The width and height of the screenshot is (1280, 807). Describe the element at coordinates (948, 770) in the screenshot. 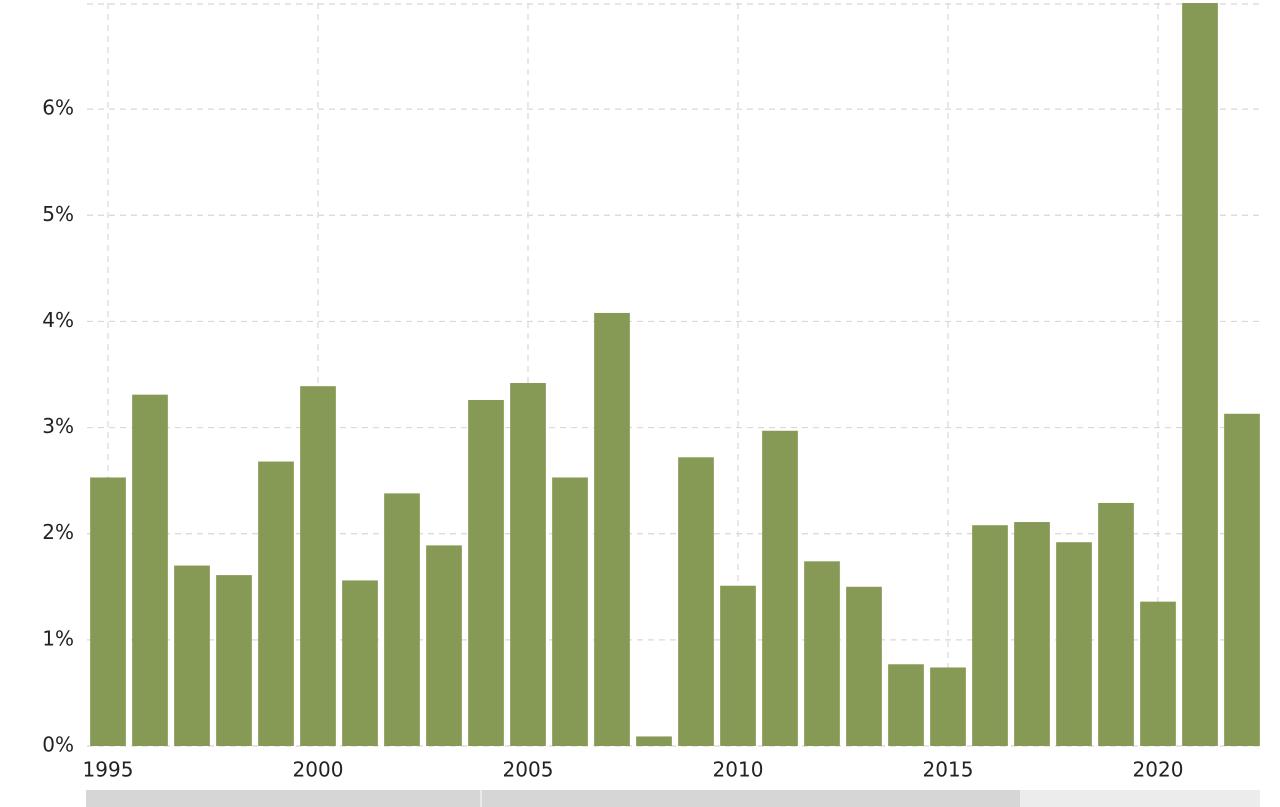

I see `x-tick-label: 2015` at that location.